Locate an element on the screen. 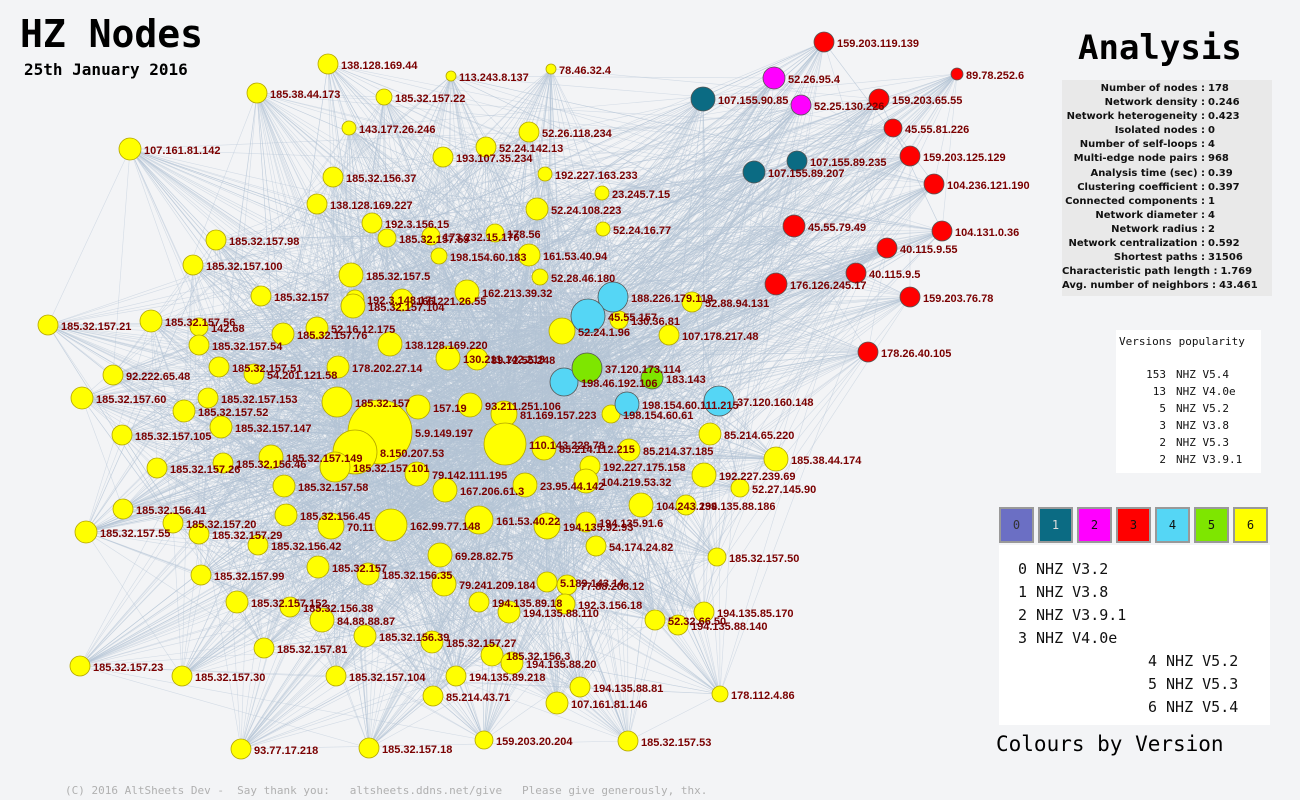 This screenshot has height=800, width=1300. node-label: 89.72.55.248 is located at coordinates (523, 361).